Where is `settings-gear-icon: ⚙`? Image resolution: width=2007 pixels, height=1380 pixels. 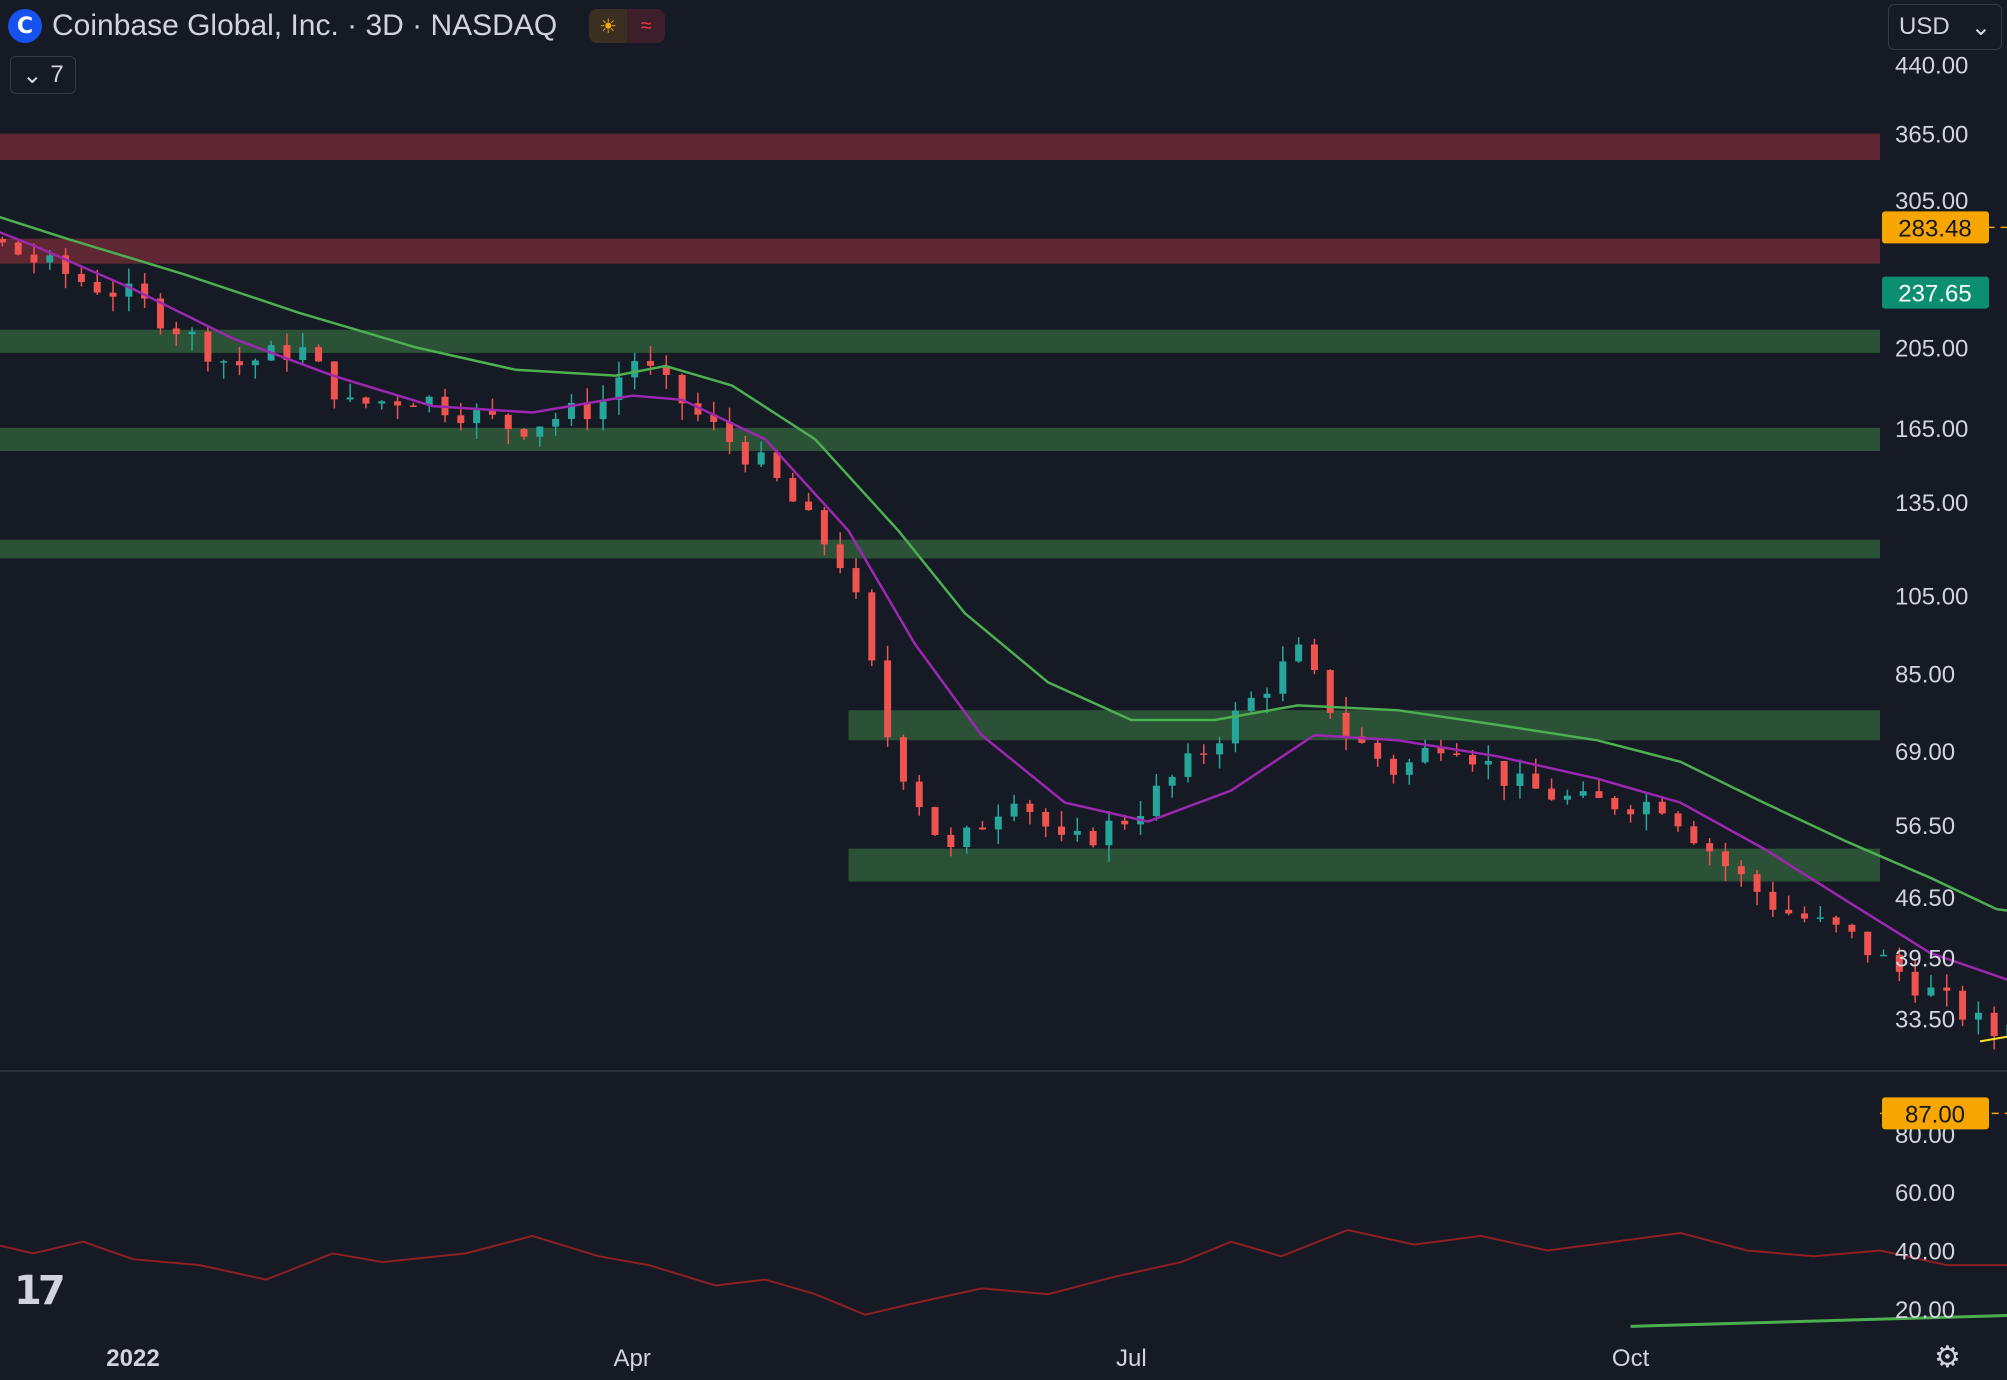
settings-gear-icon: ⚙ is located at coordinates (1947, 1357).